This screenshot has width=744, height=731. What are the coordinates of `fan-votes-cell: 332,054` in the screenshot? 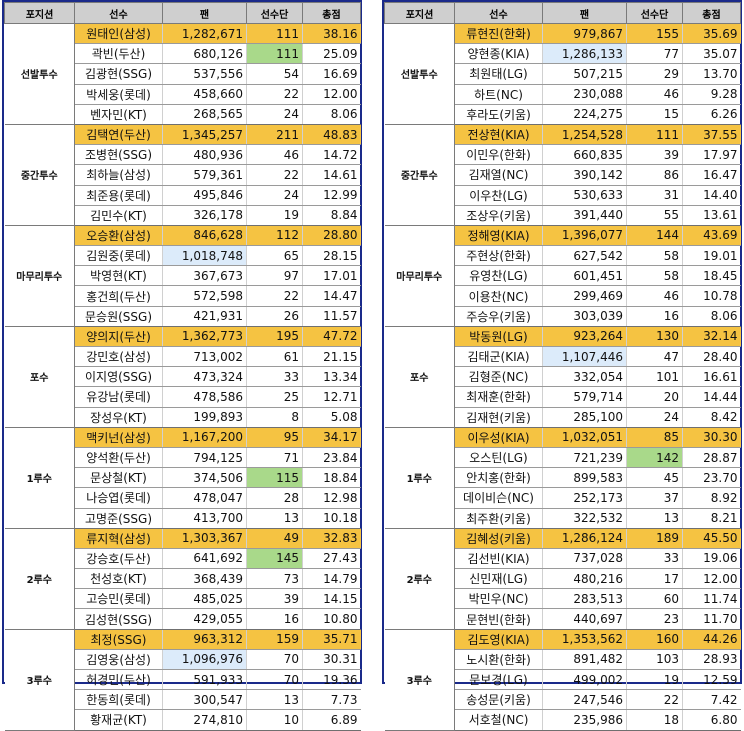 It's located at (584, 377).